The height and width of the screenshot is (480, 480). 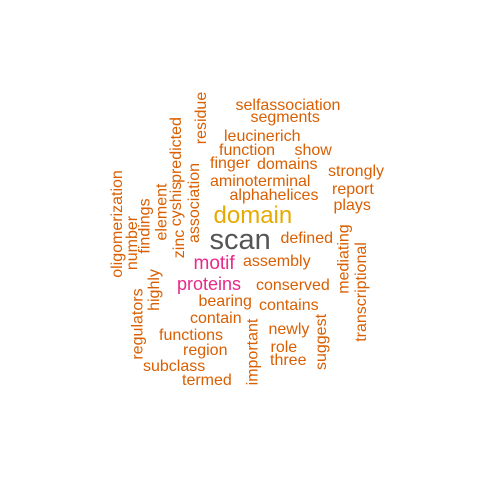 I want to click on word-domains: domains, so click(x=287, y=164).